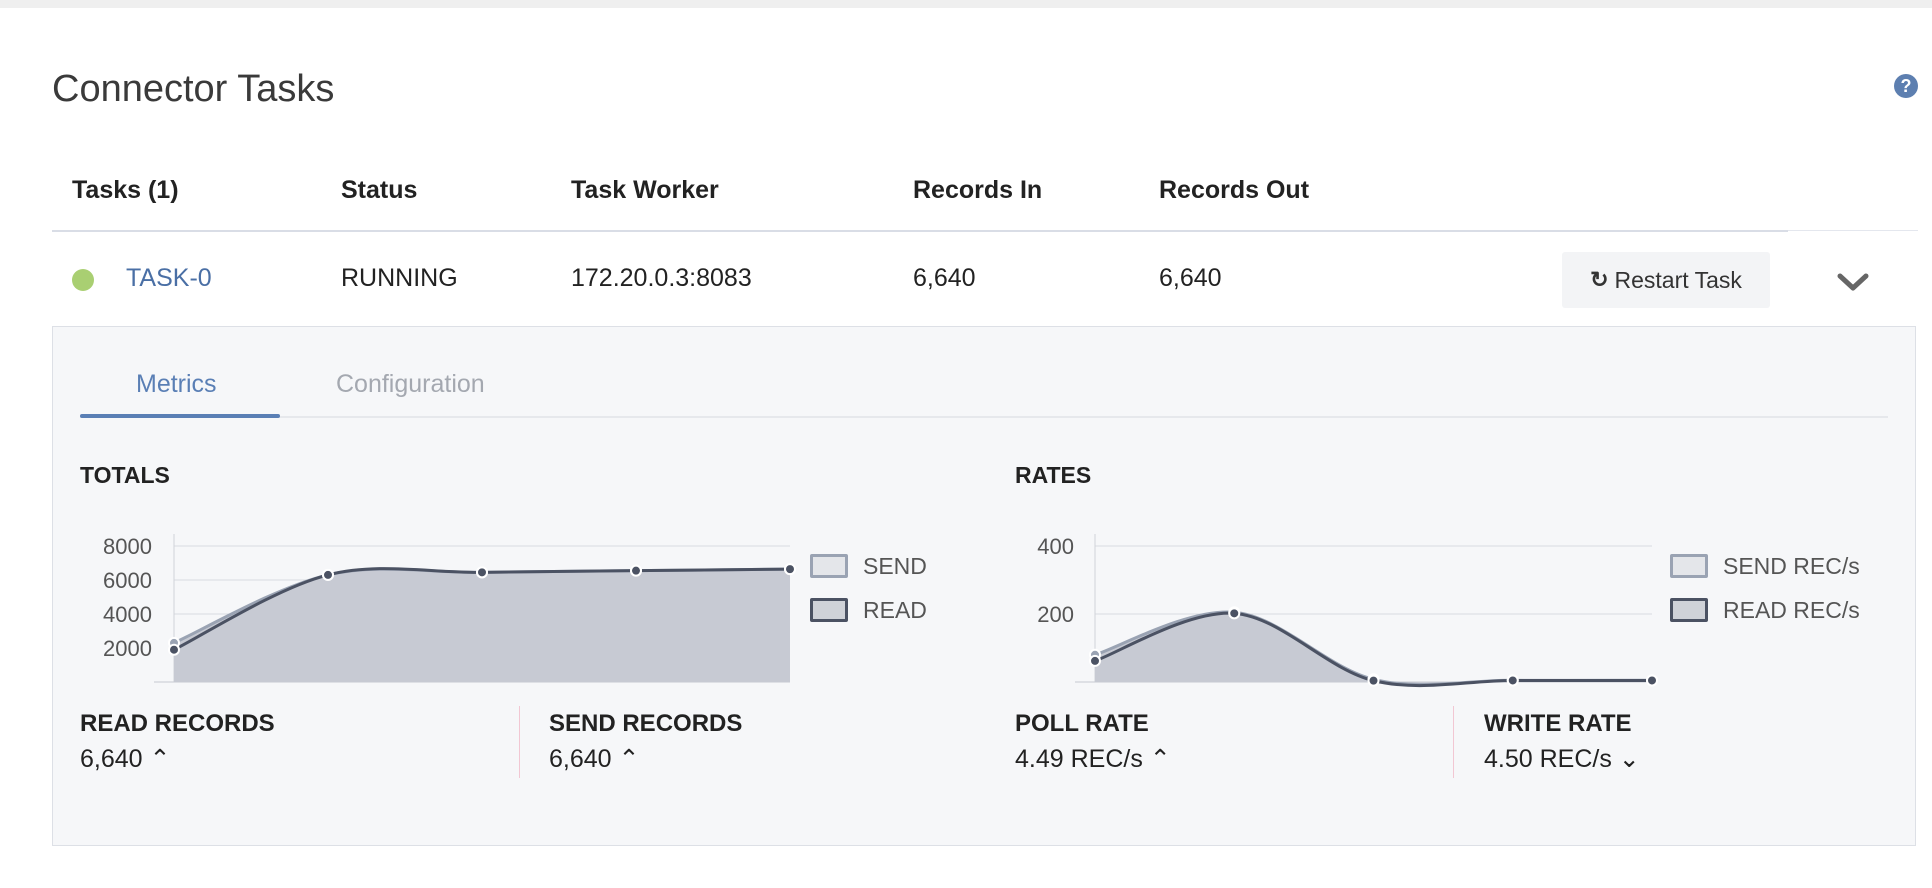  What do you see at coordinates (127, 648) in the screenshot?
I see `y-tick-label: 2000` at bounding box center [127, 648].